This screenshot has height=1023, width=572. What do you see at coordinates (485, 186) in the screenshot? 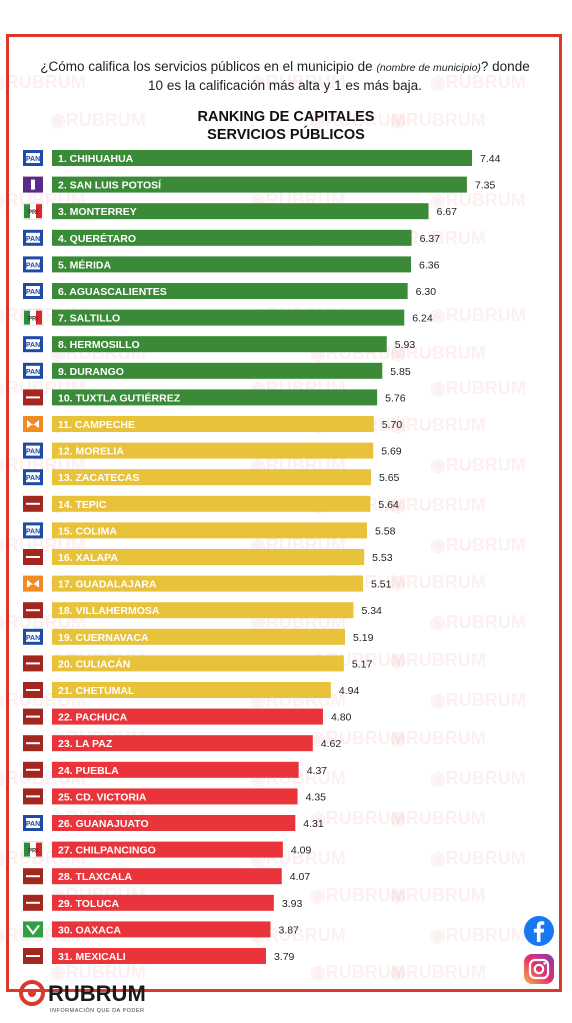
I see `value-label: 7.35` at bounding box center [485, 186].